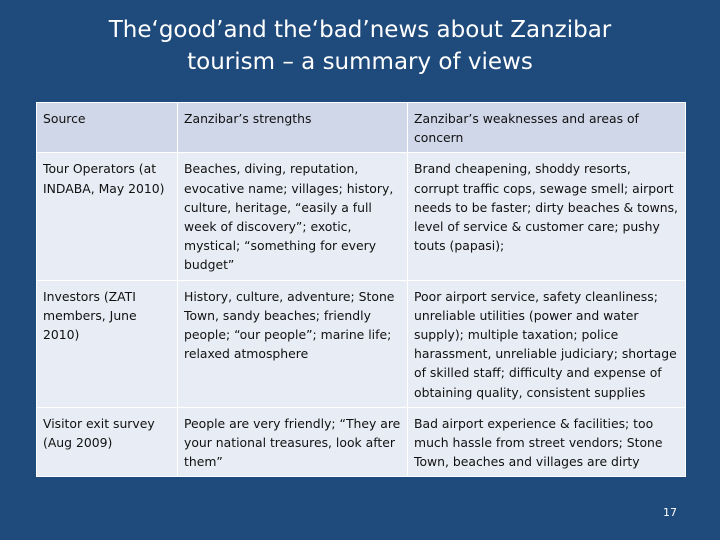 Image resolution: width=720 pixels, height=540 pixels. What do you see at coordinates (292, 127) in the screenshot?
I see `header-strengths: Zanzibar’s strengths` at bounding box center [292, 127].